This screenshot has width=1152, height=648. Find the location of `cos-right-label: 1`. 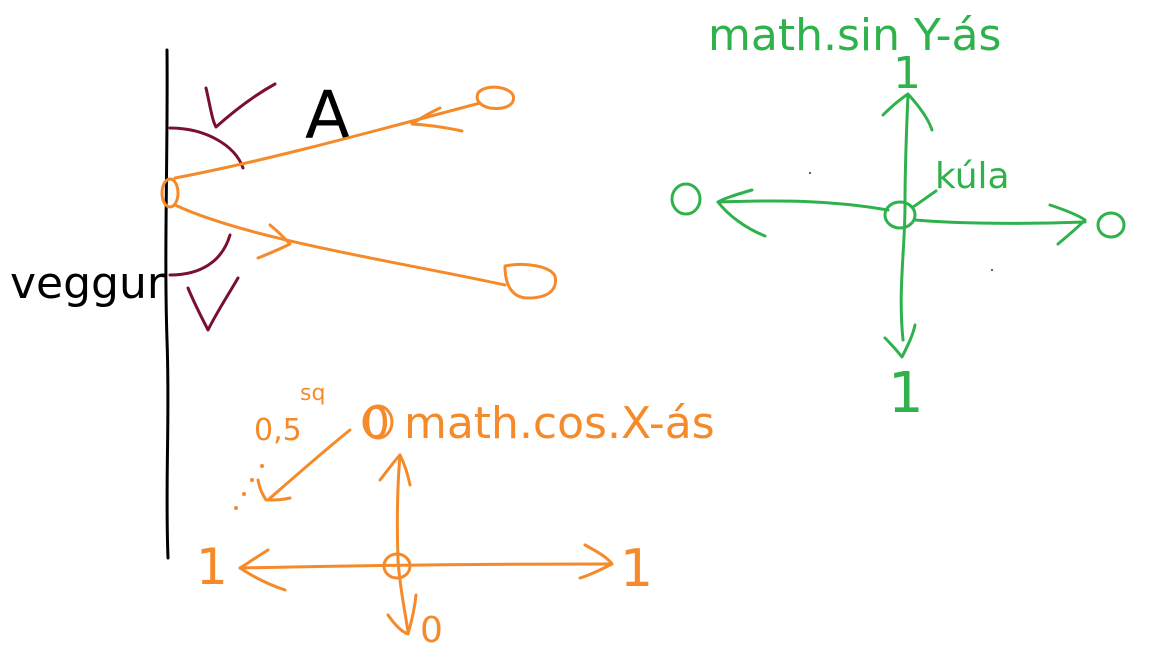

cos-right-label: 1 is located at coordinates (636, 569).